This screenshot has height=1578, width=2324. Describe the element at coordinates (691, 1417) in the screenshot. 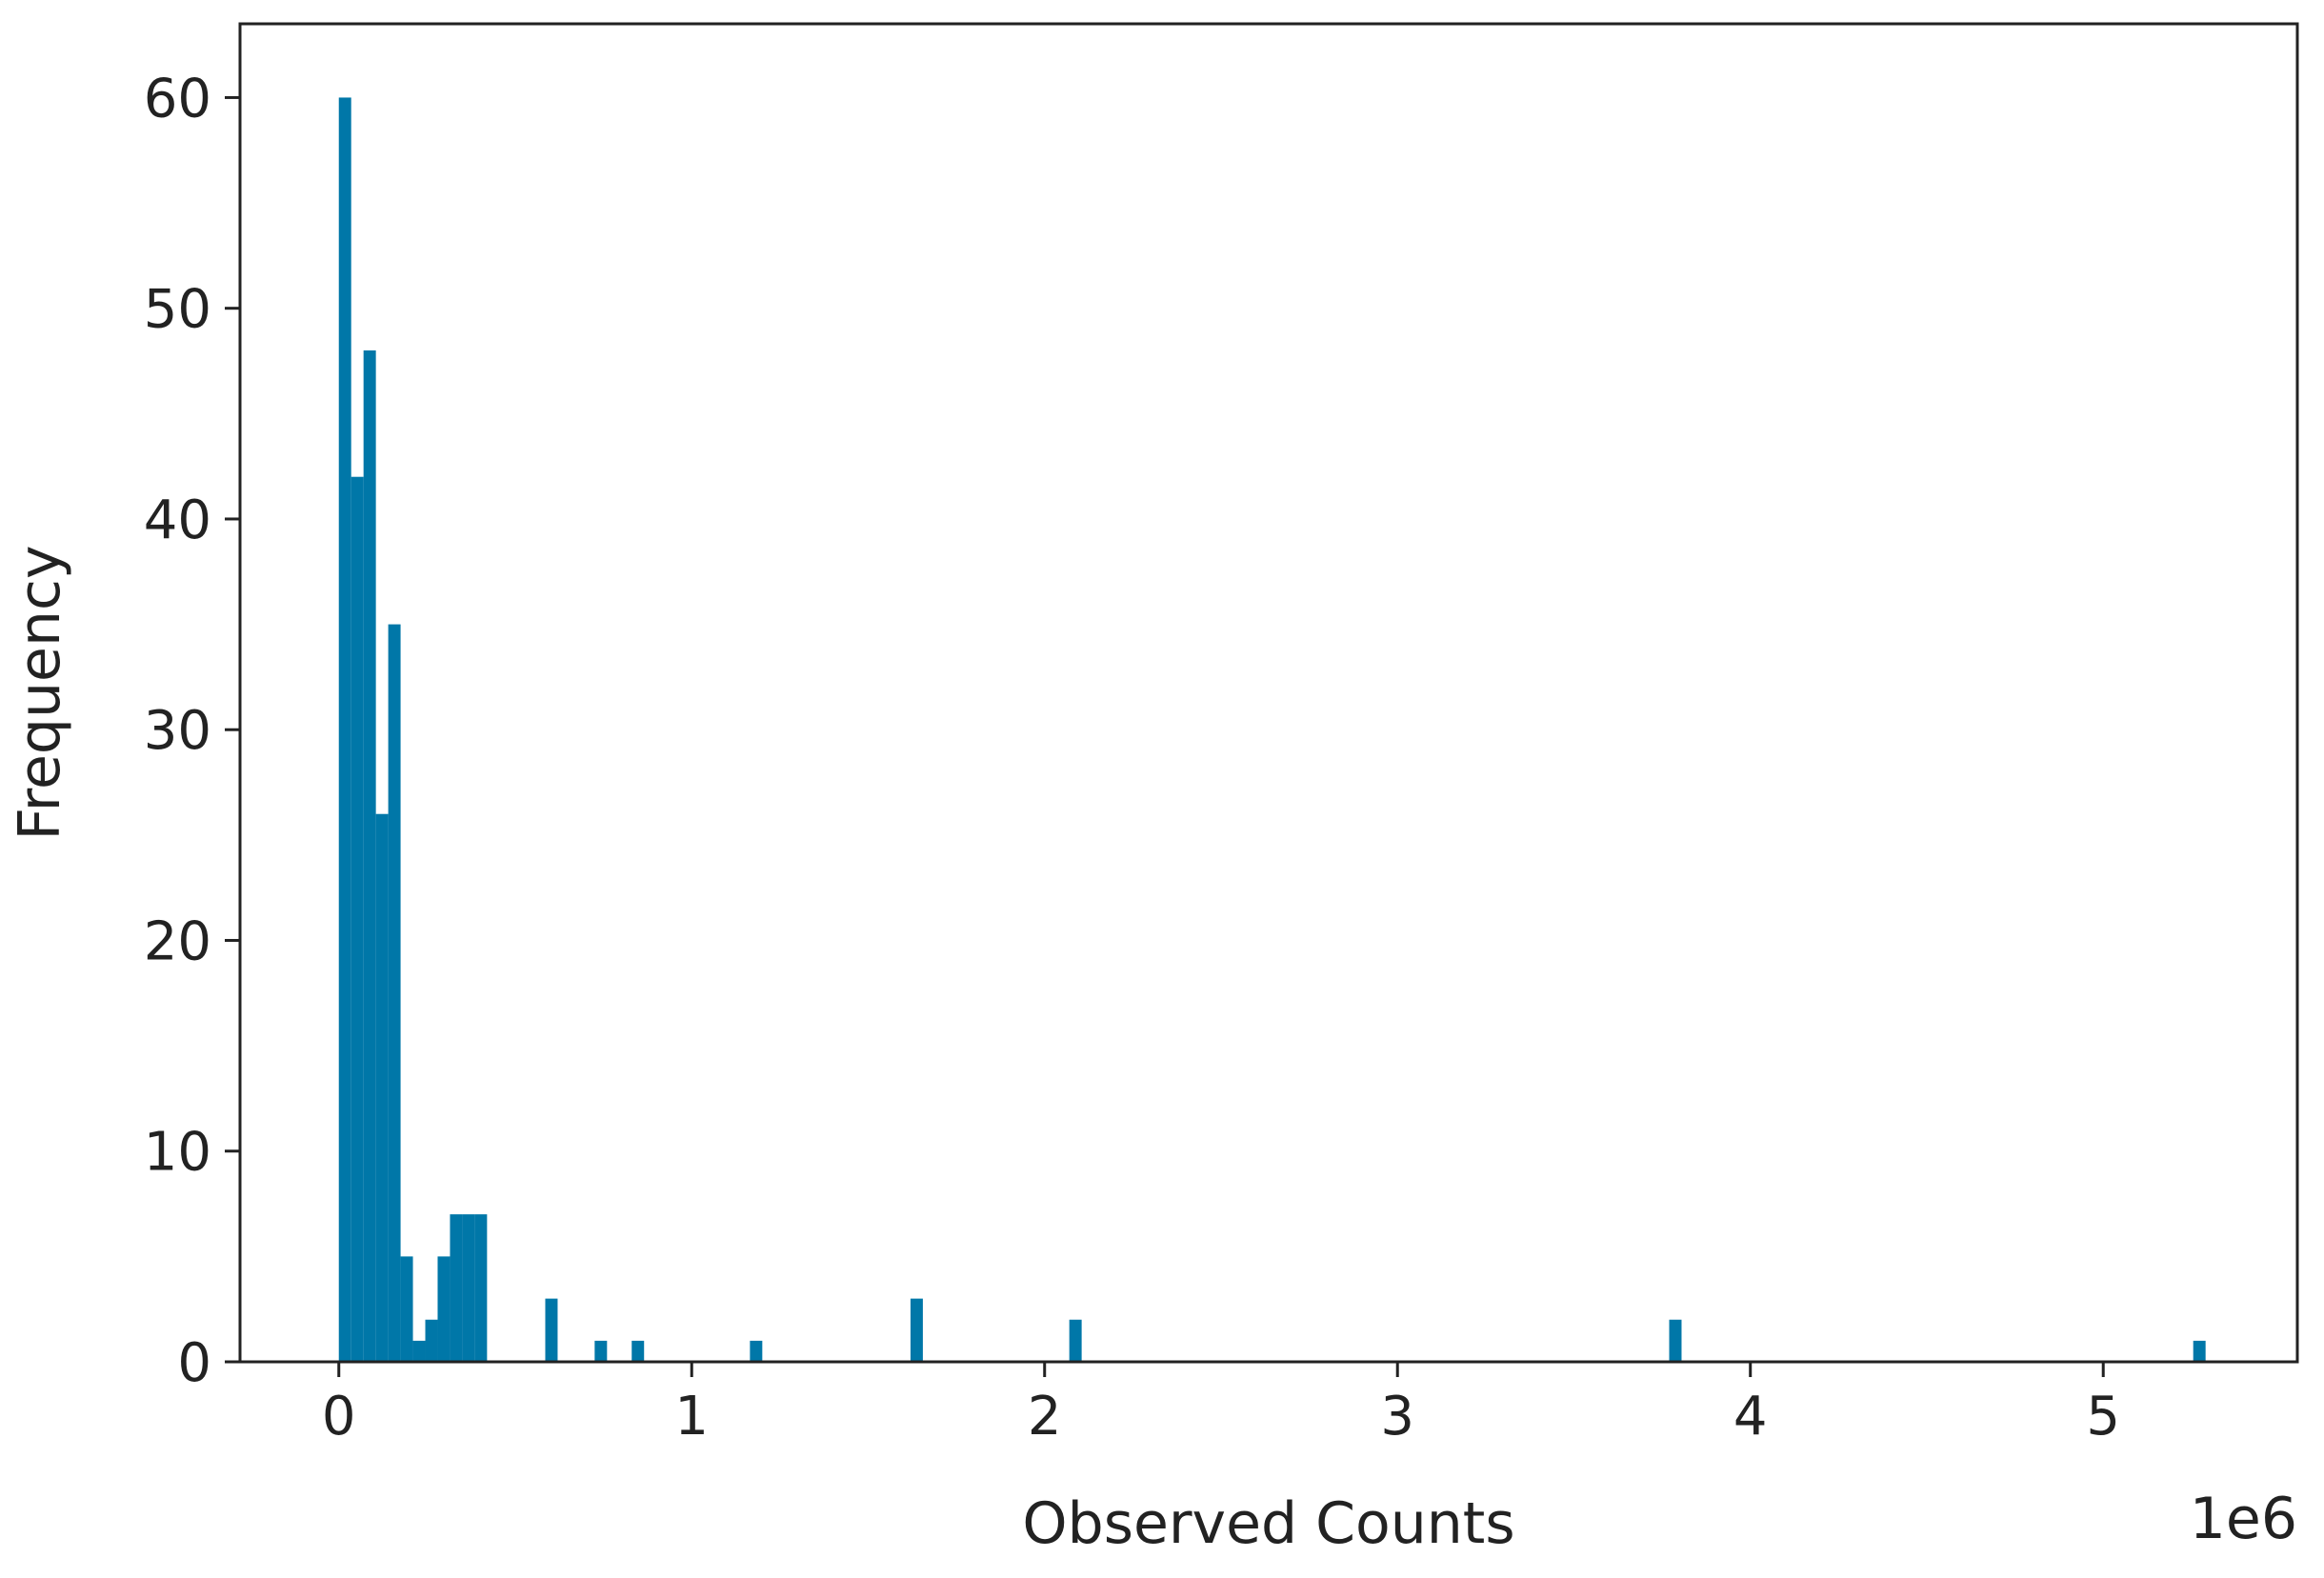

I see `x-tick-label: 1` at that location.